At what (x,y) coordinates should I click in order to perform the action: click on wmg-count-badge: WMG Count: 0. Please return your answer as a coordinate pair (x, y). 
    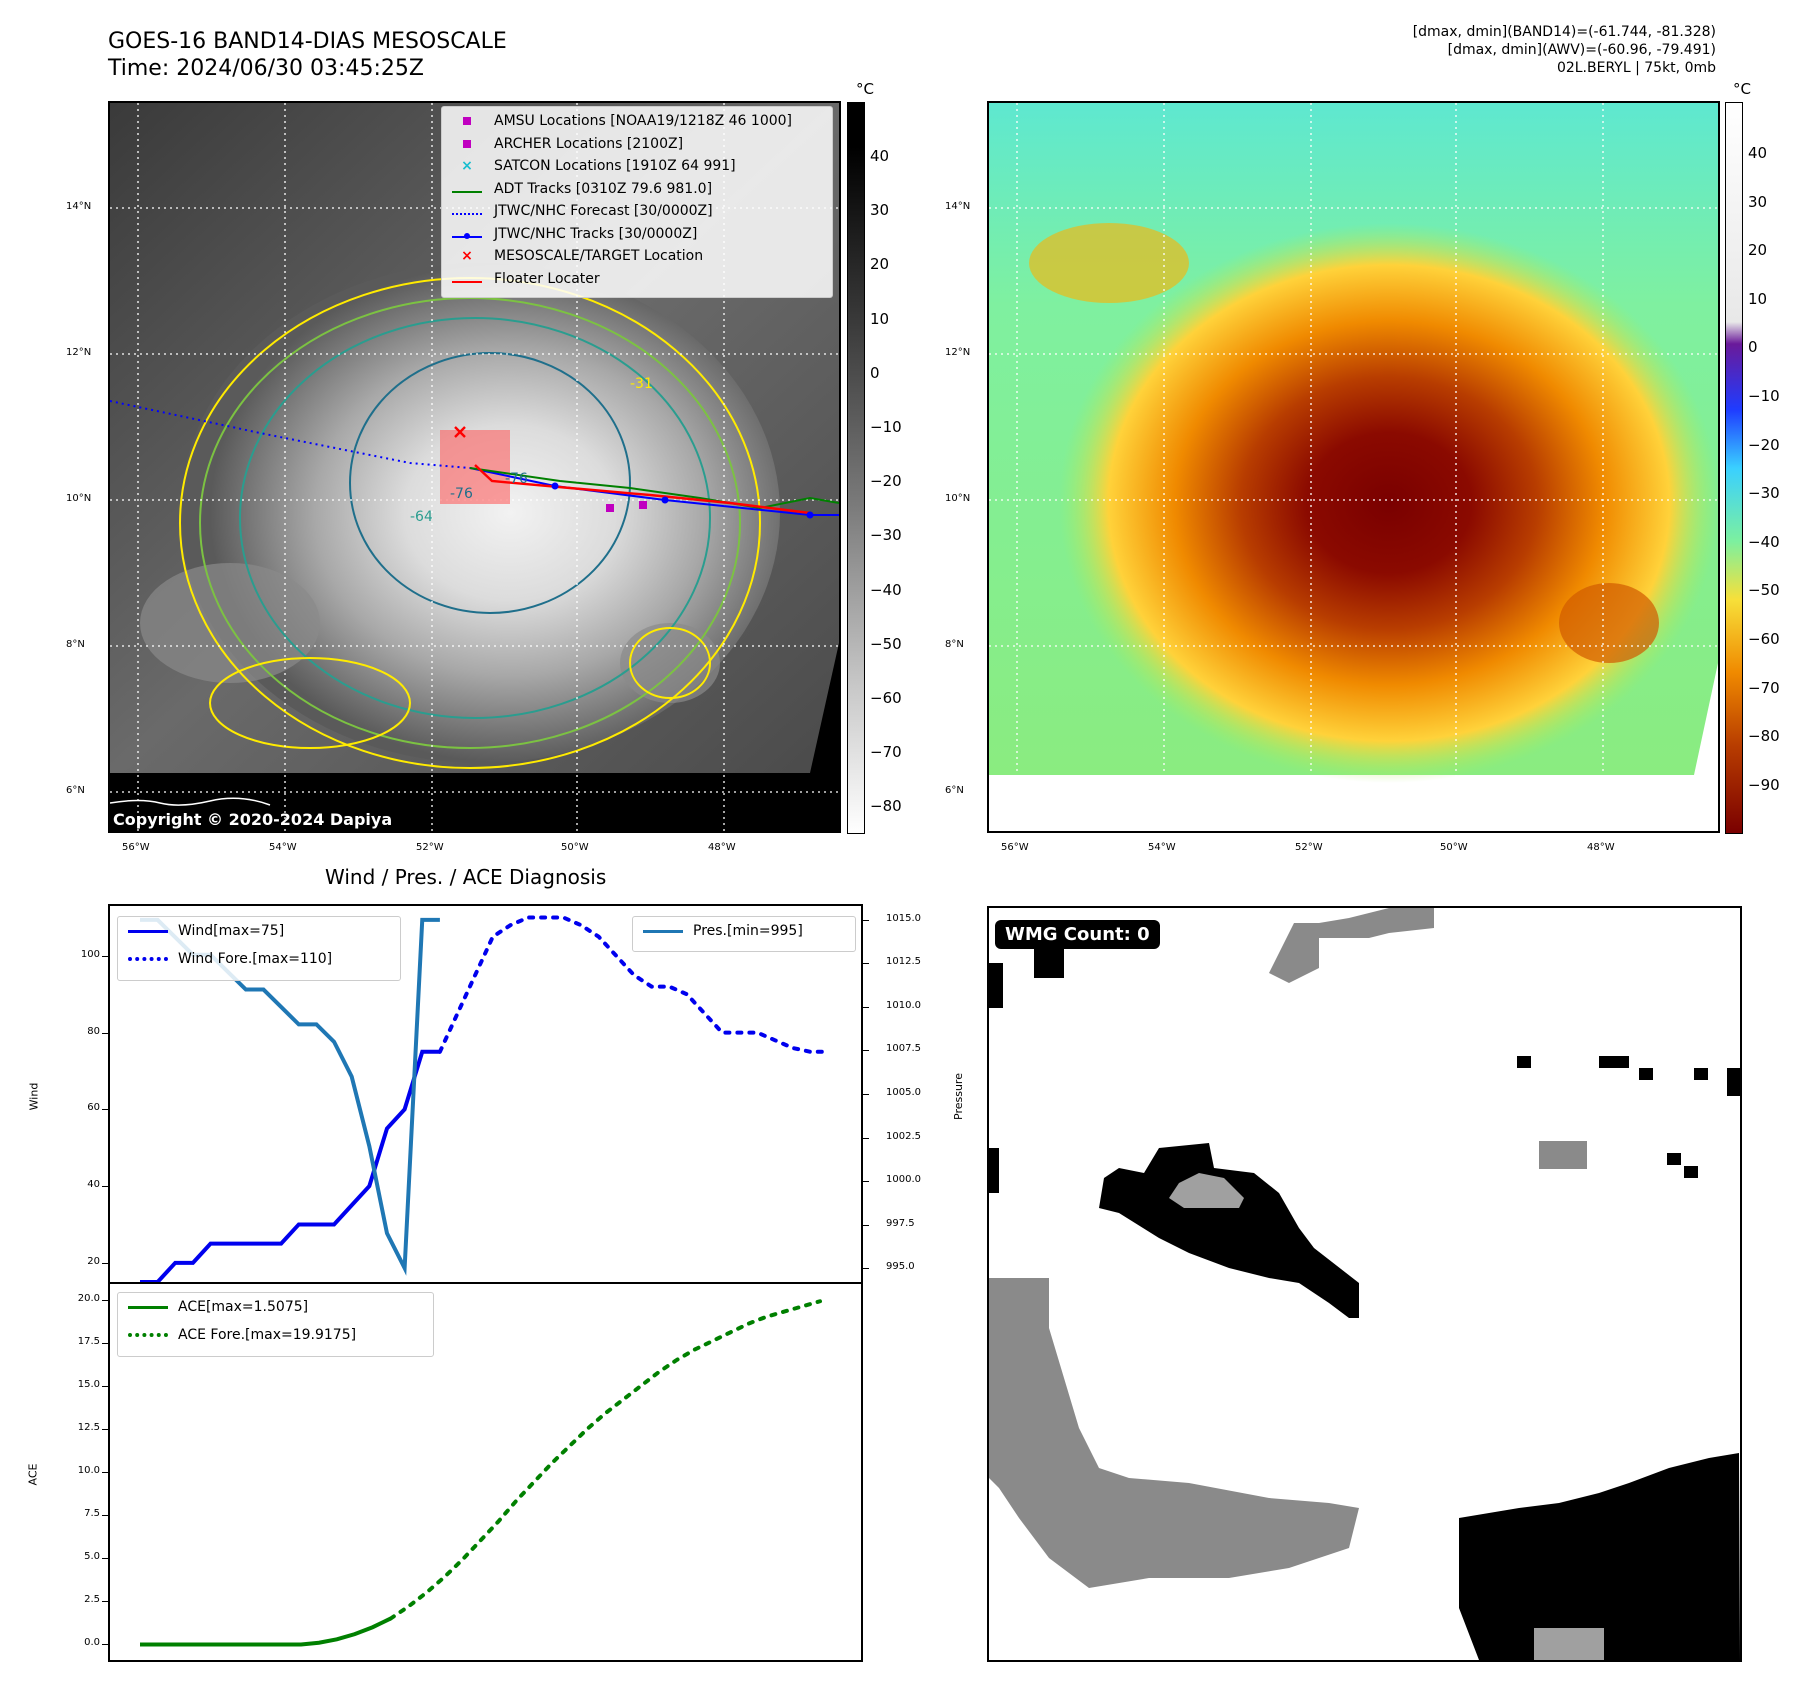
    Looking at the image, I should click on (1077, 934).